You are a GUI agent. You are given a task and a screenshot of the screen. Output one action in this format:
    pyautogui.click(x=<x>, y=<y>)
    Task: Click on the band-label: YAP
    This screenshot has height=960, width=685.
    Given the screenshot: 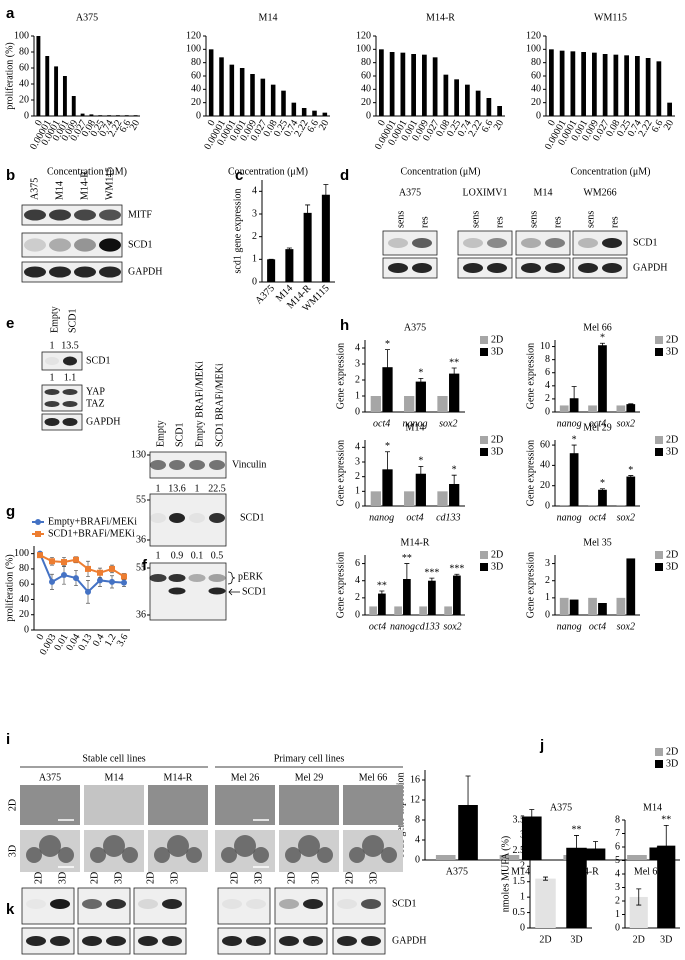 What is the action you would take?
    pyautogui.click(x=95, y=391)
    